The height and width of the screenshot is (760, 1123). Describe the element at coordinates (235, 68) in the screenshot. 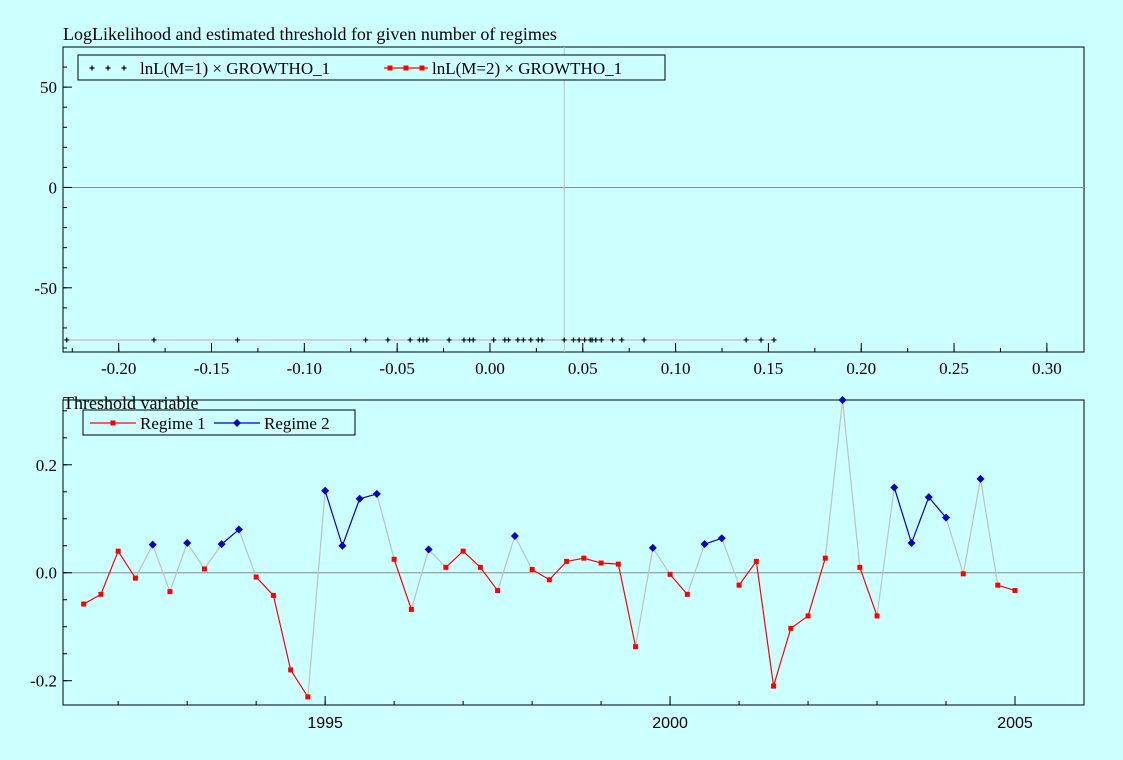

I see `legend-label-m1: lnL(M=1) × GROWTHO_1` at that location.